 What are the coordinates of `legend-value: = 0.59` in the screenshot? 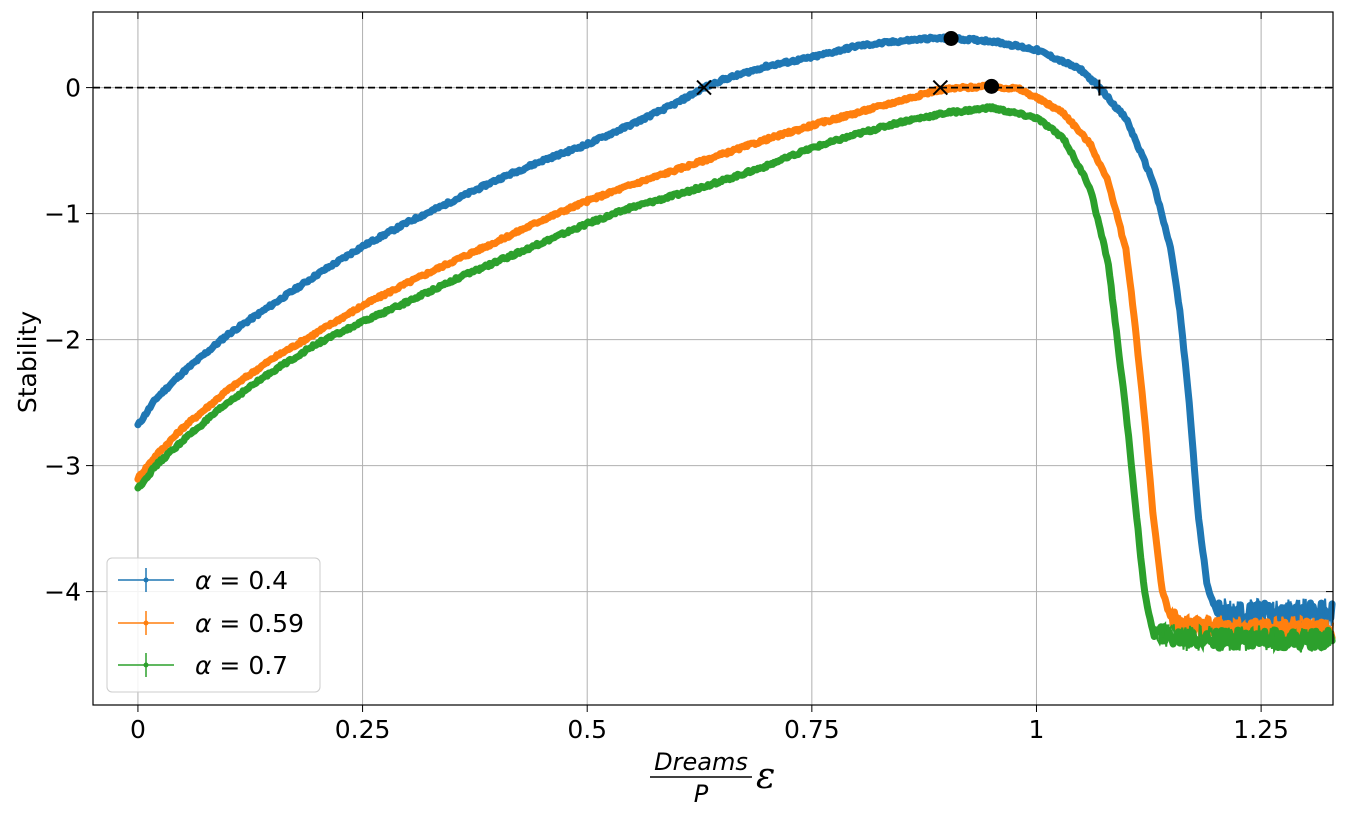 It's located at (257, 623).